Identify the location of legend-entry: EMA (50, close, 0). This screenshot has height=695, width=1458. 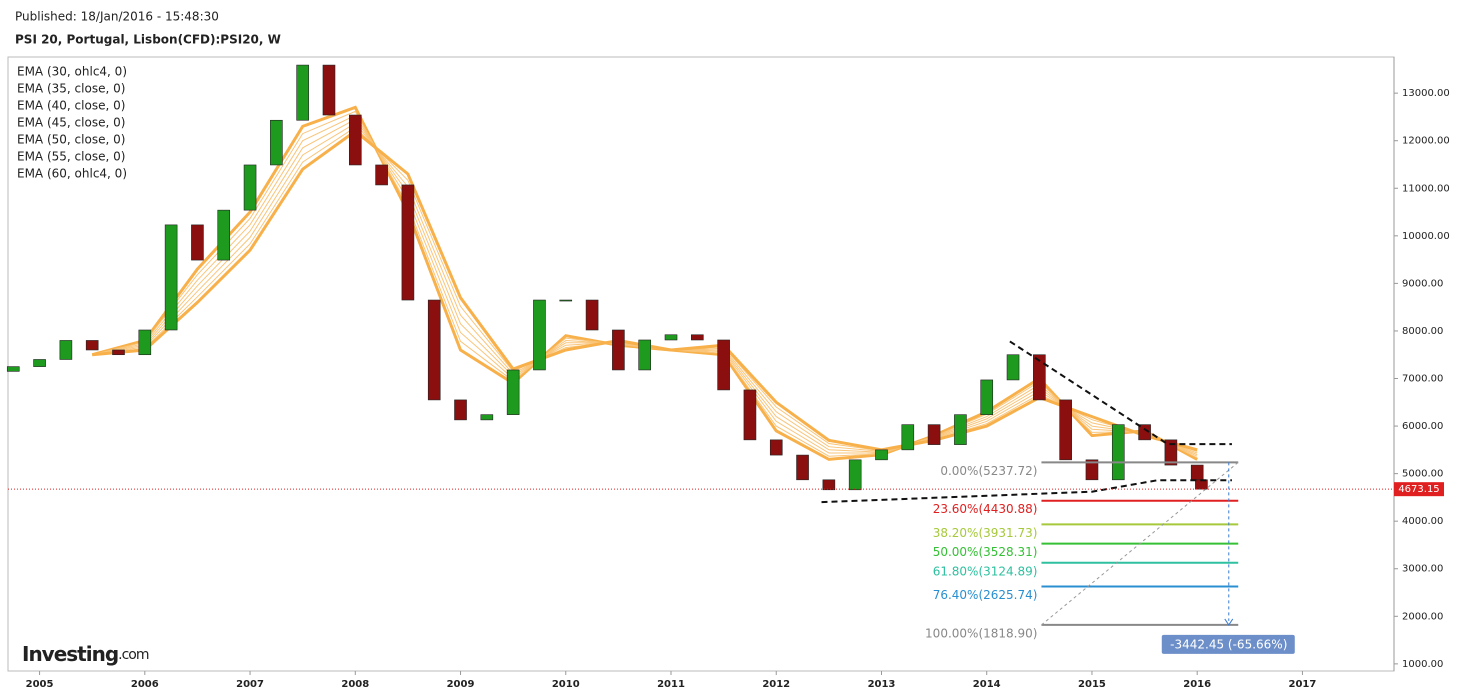
(71, 140).